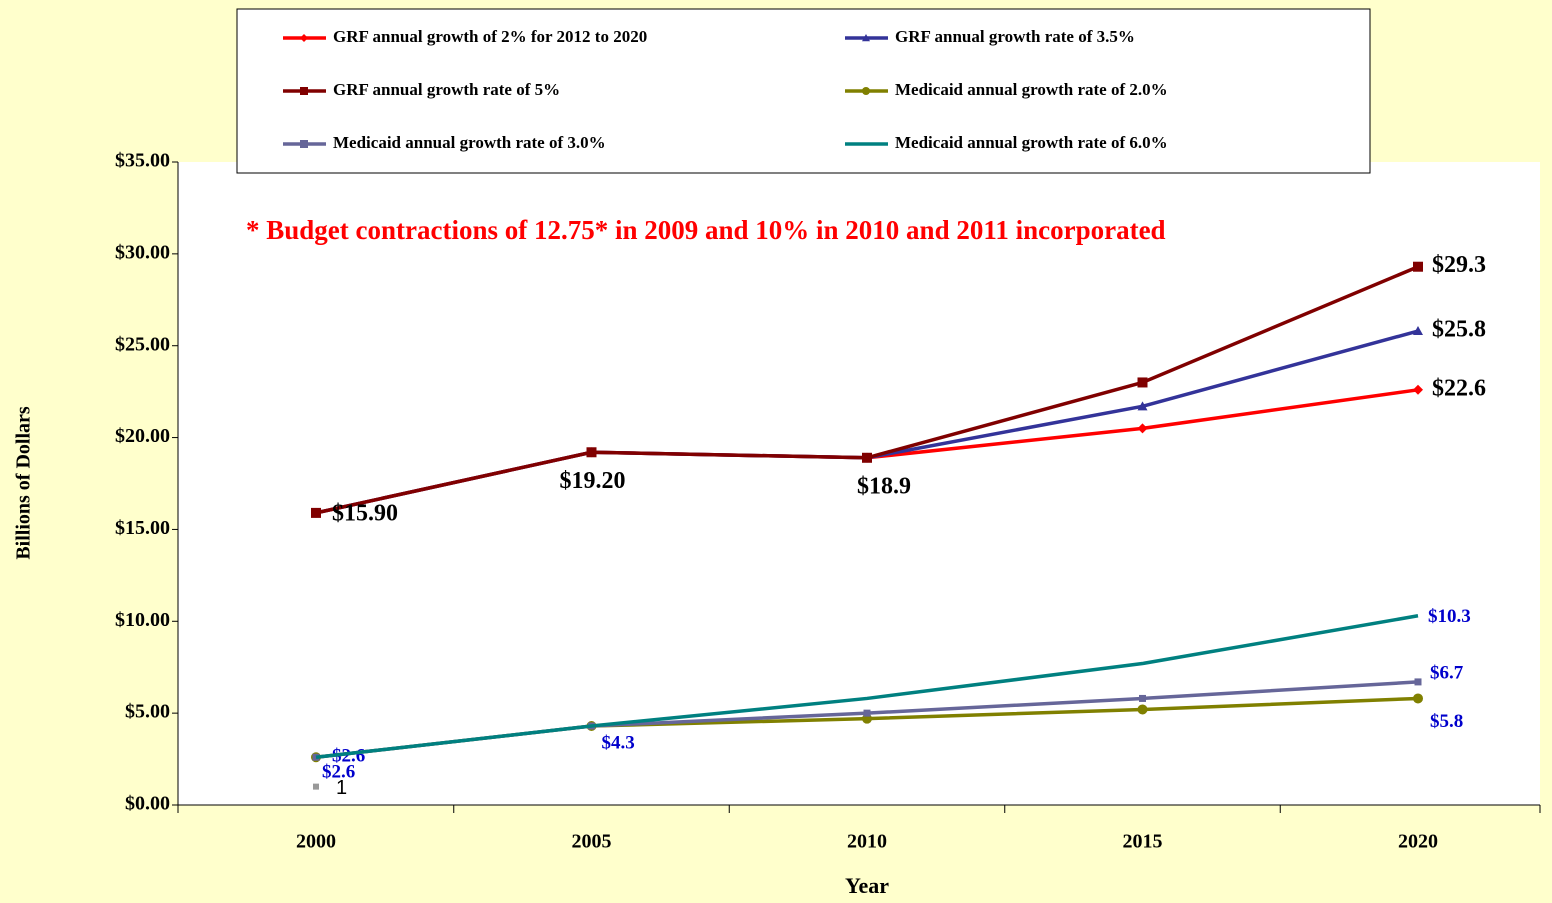 The height and width of the screenshot is (903, 1552). I want to click on data-label: $19.20, so click(593, 481).